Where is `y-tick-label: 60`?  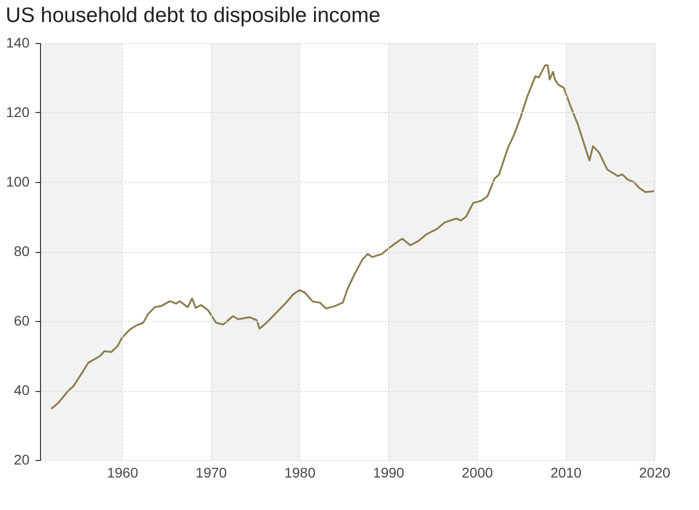
y-tick-label: 60 is located at coordinates (22, 320).